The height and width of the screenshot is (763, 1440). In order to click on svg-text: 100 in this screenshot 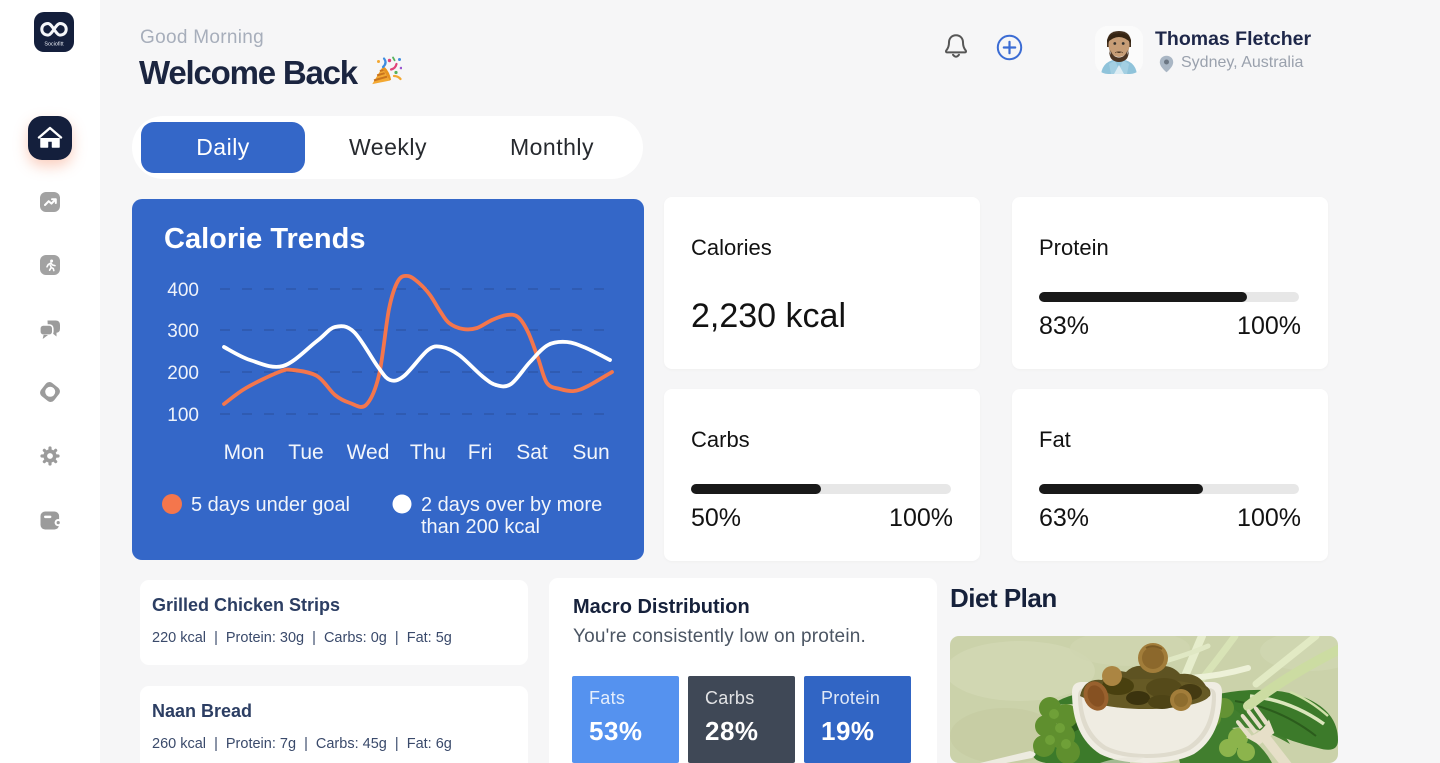, I will do `click(183, 415)`.